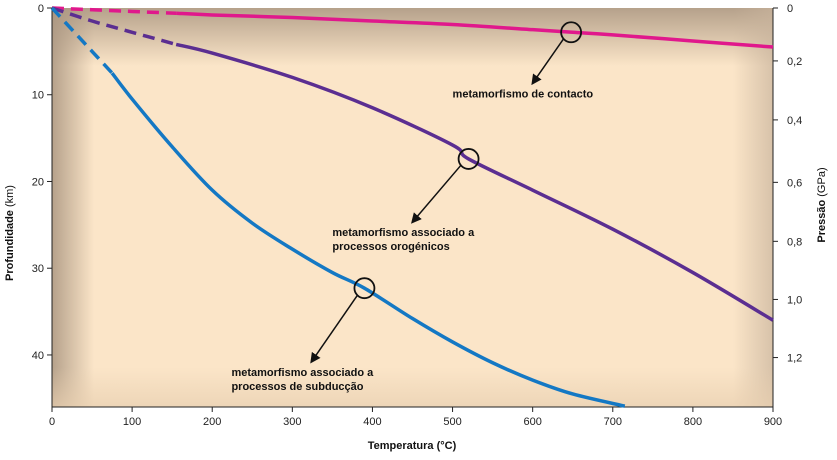 The image size is (837, 460). I want to click on x-tick-label: 600, so click(532, 422).